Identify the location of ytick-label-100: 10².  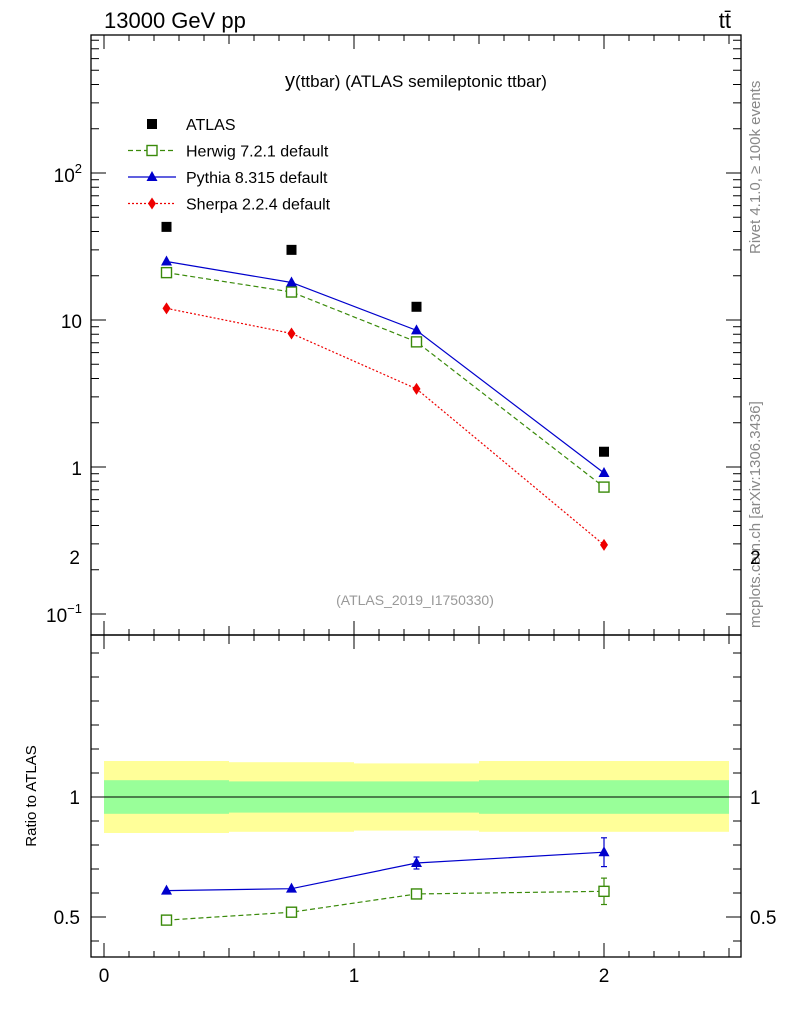
(68, 174).